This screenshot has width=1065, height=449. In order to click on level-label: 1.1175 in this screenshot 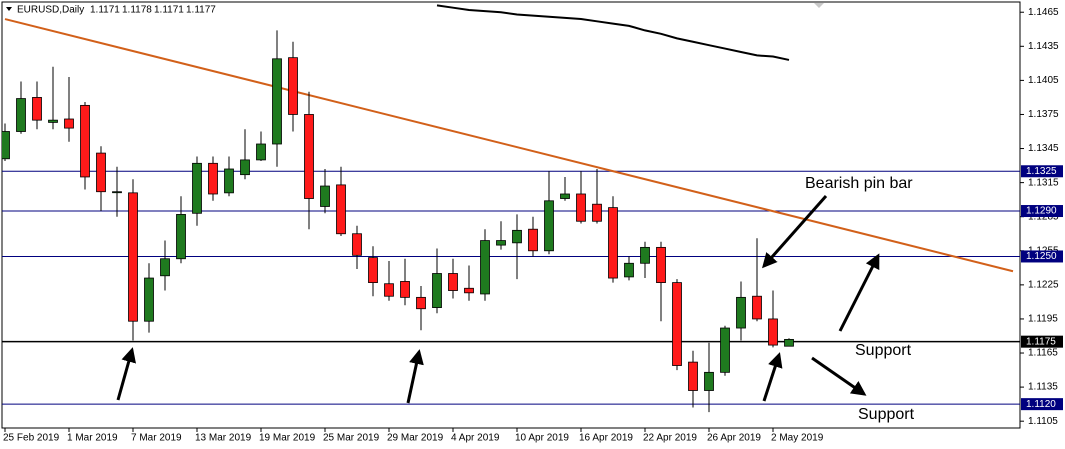, I will do `click(1041, 341)`.